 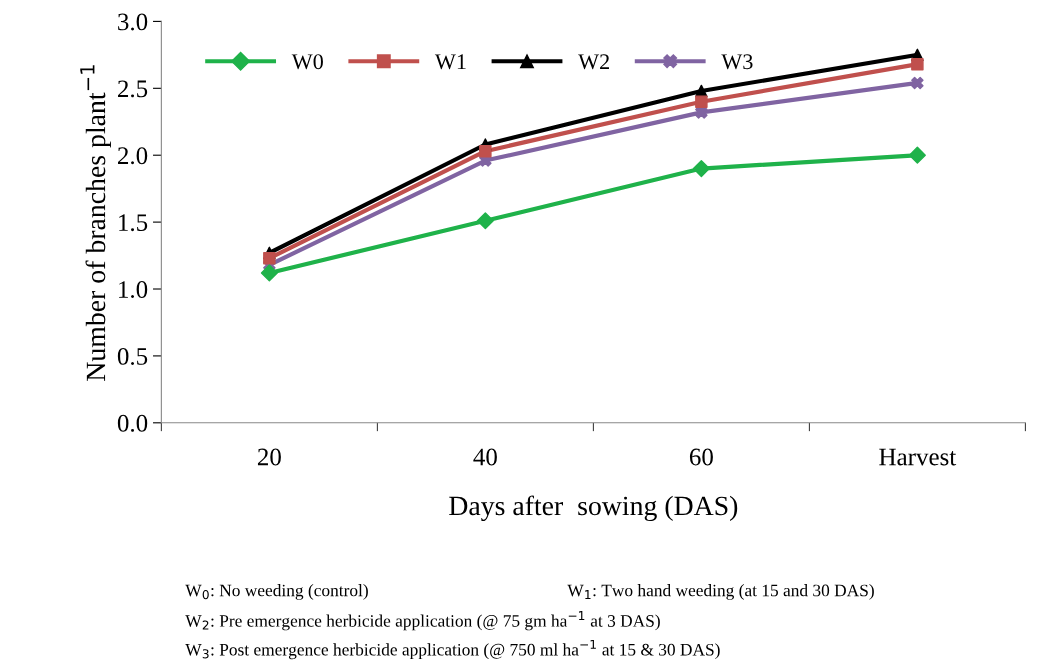 What do you see at coordinates (269, 457) in the screenshot?
I see `x-tick-label: 20` at bounding box center [269, 457].